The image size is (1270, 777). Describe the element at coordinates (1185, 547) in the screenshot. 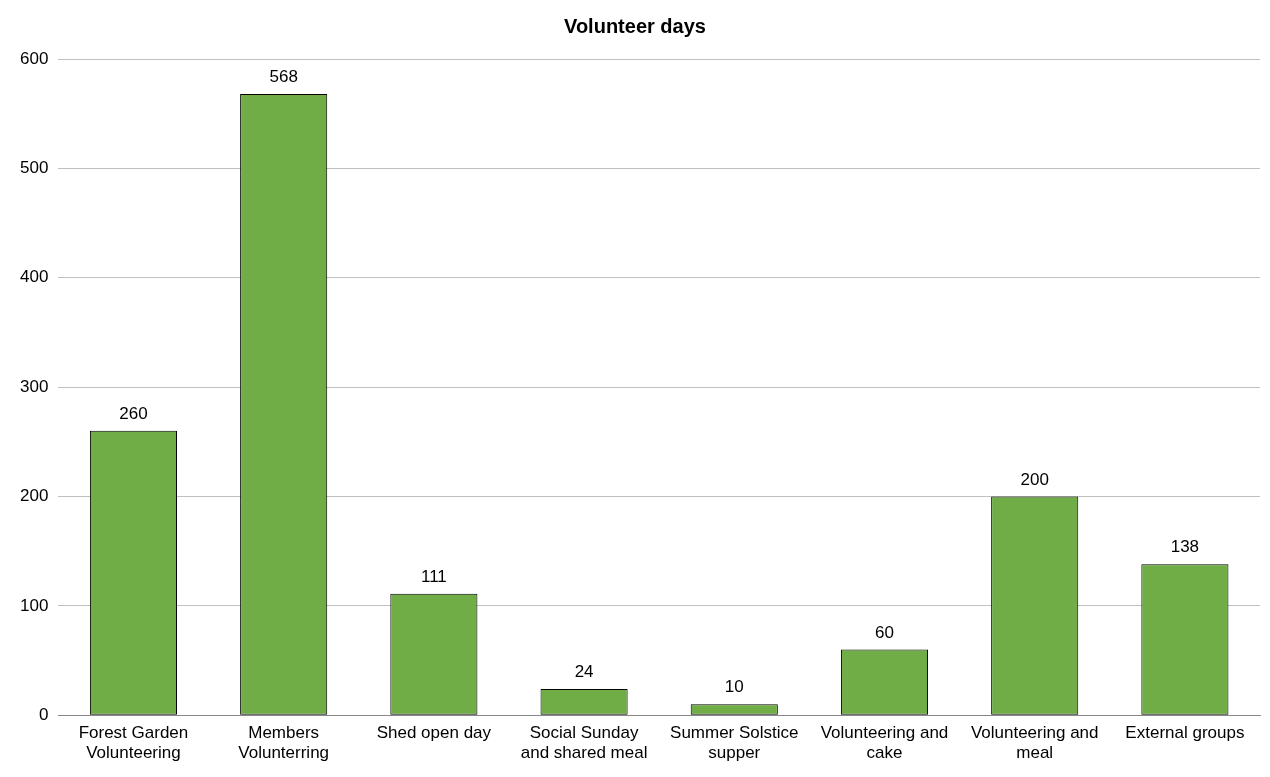

I see `data-label: 138` at that location.